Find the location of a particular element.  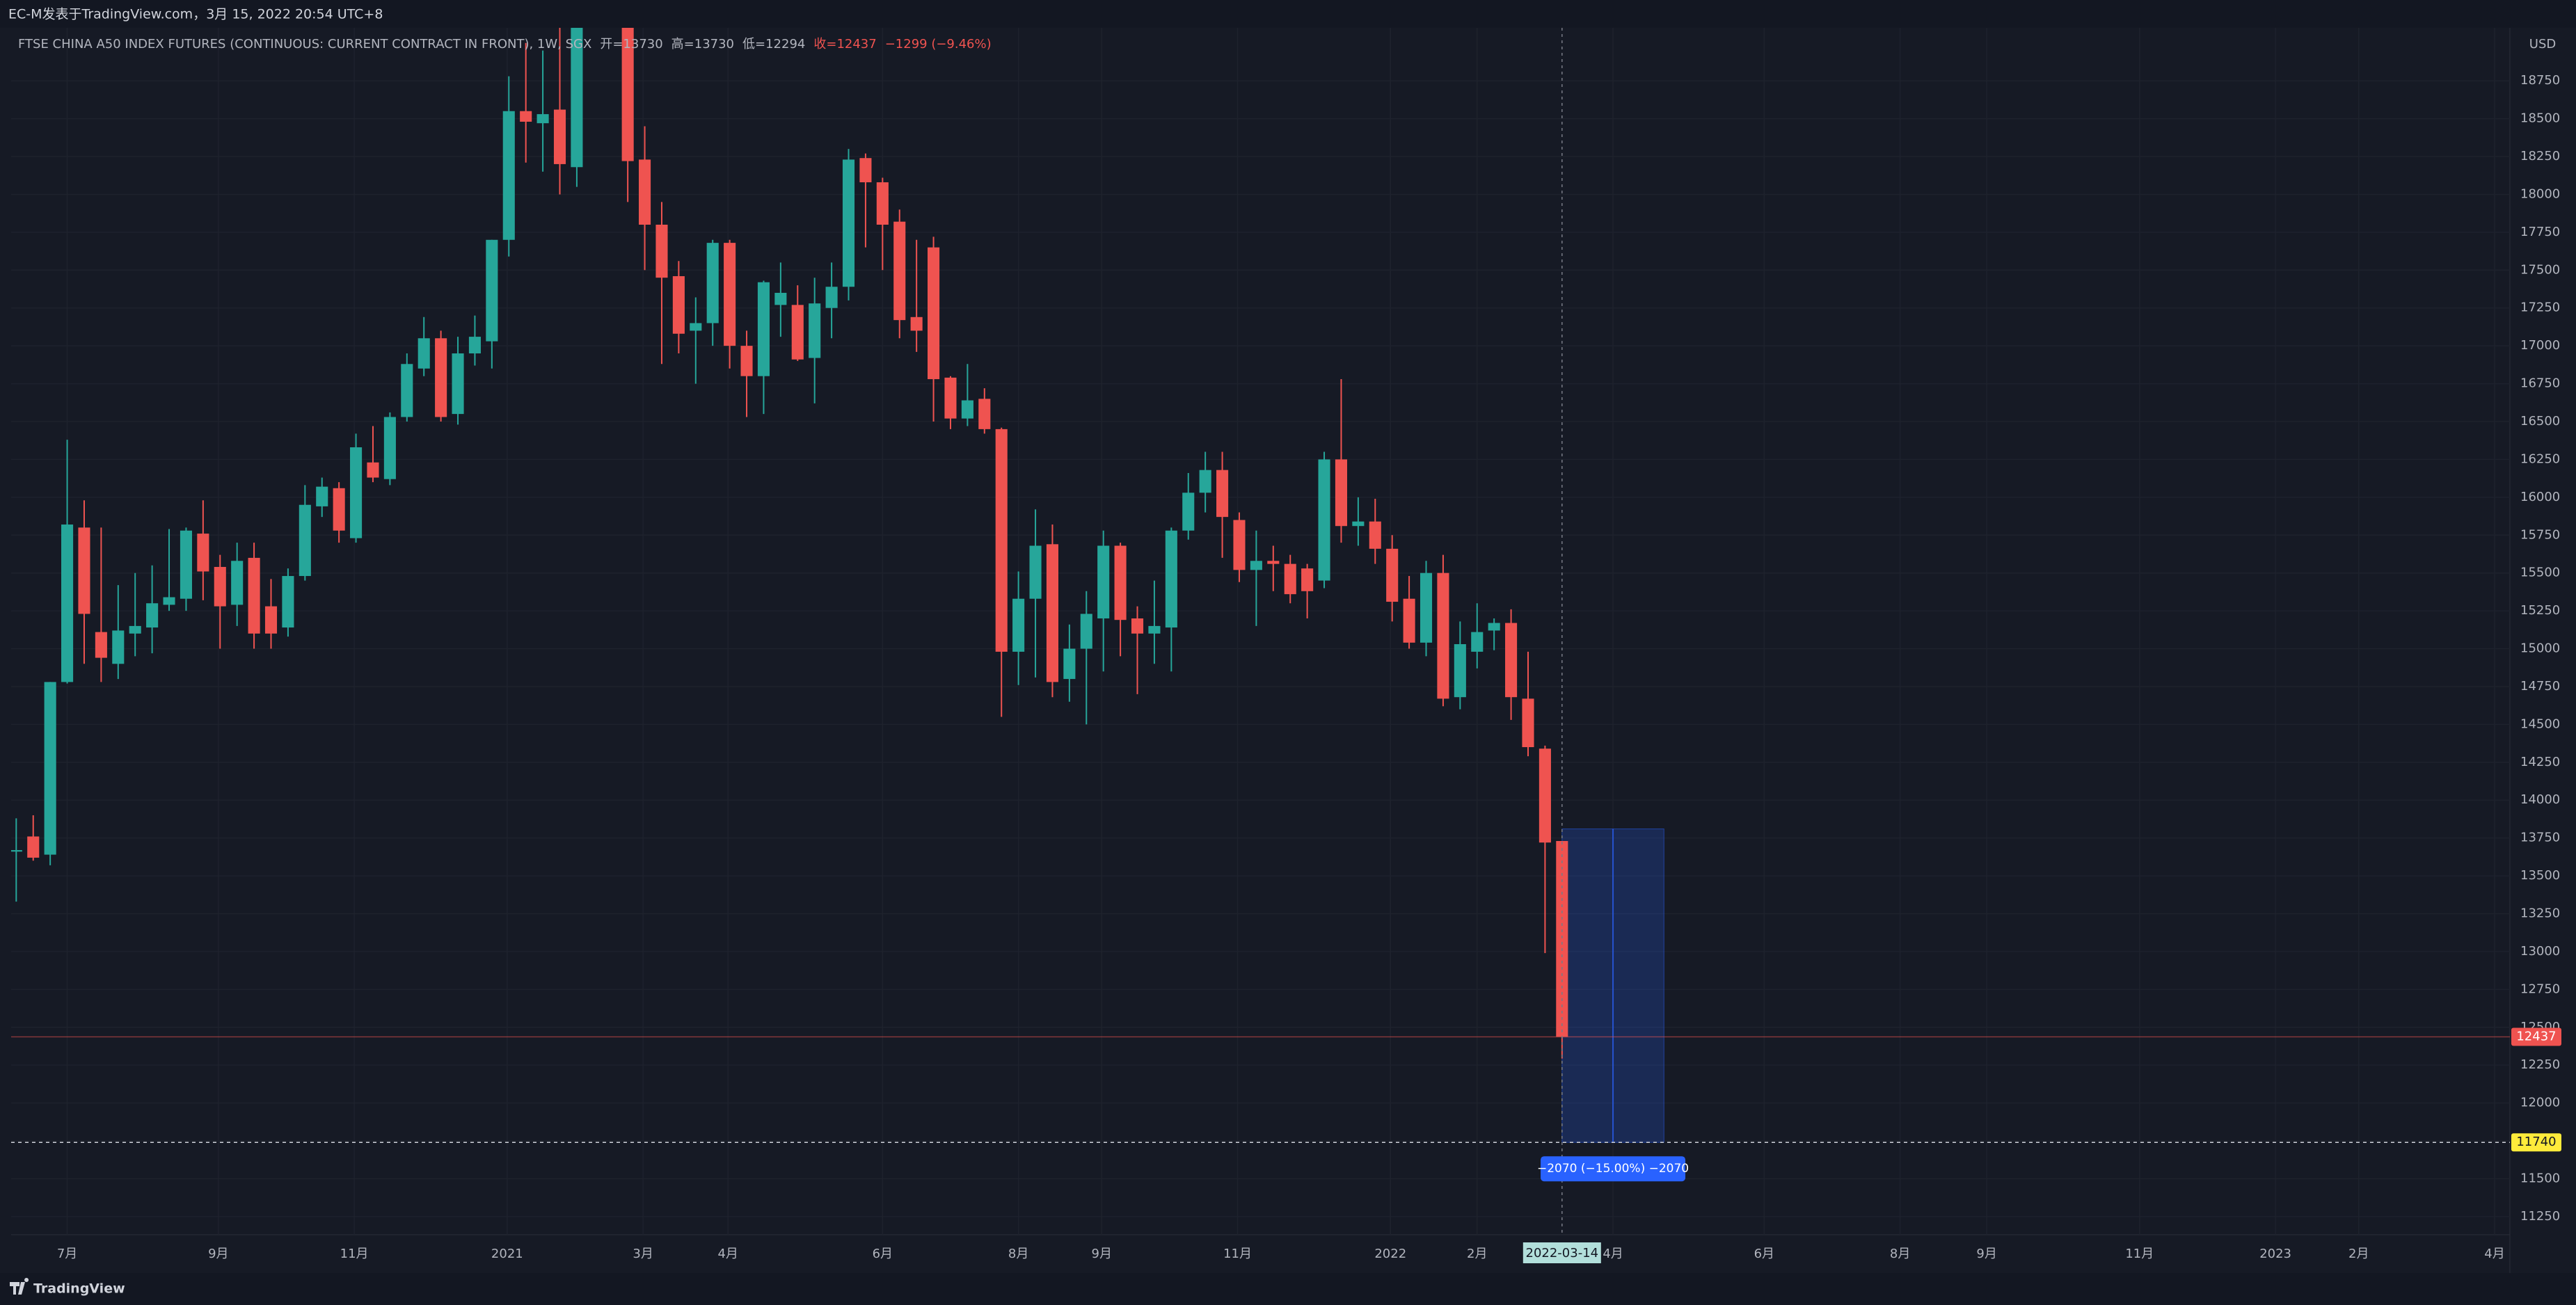

x-tick-label: 3月 is located at coordinates (643, 1254).